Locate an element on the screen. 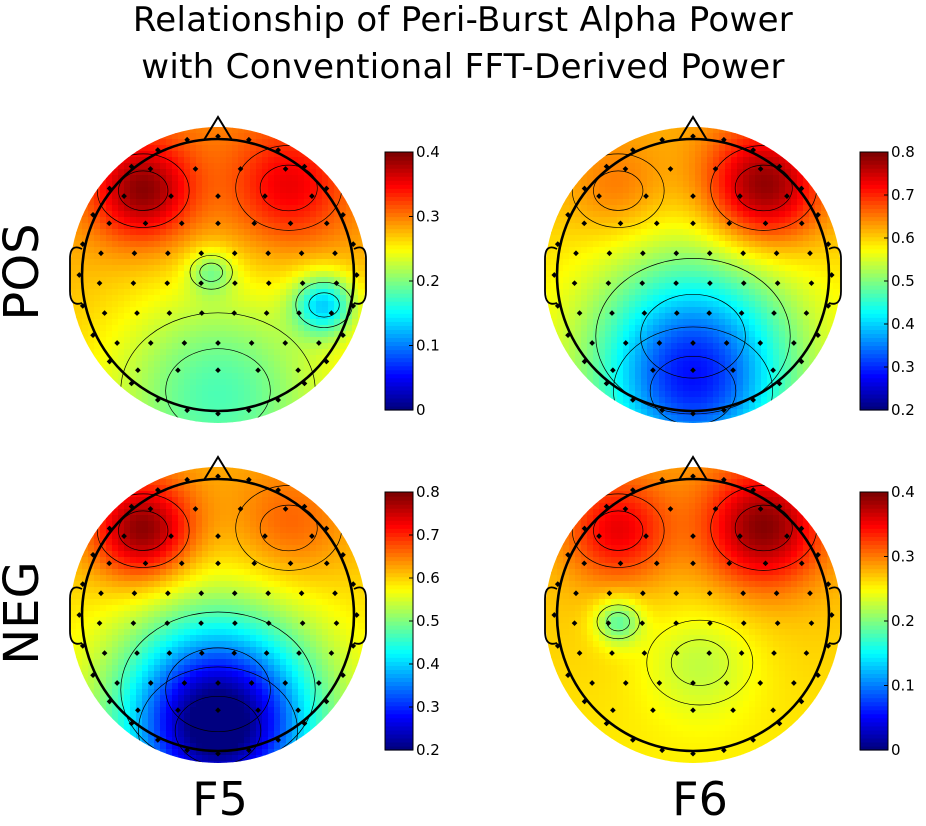 This screenshot has width=926, height=826. row-label-neg: NEG is located at coordinates (26, 613).